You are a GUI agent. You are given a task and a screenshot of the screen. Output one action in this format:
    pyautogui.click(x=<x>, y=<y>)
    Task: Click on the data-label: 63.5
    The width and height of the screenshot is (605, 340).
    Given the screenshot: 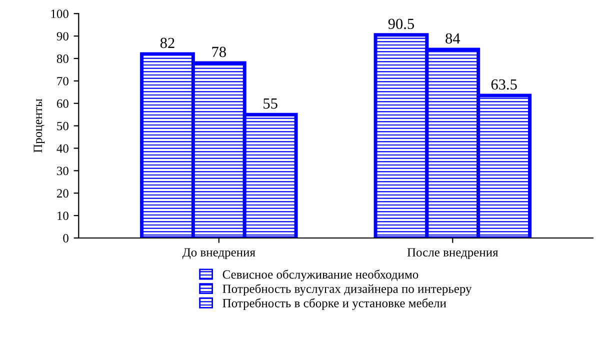 What is the action you would take?
    pyautogui.click(x=504, y=84)
    